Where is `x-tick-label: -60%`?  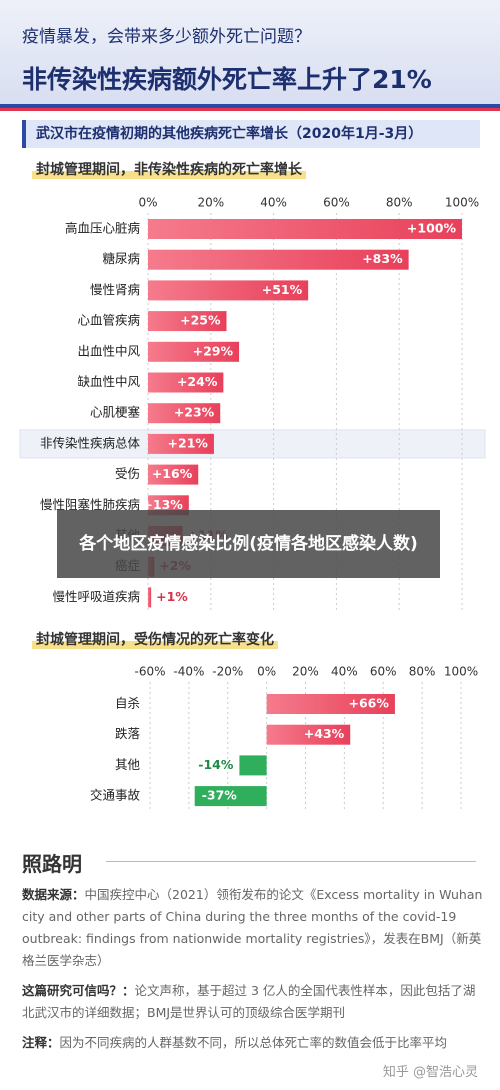 x-tick-label: -60% is located at coordinates (149, 672).